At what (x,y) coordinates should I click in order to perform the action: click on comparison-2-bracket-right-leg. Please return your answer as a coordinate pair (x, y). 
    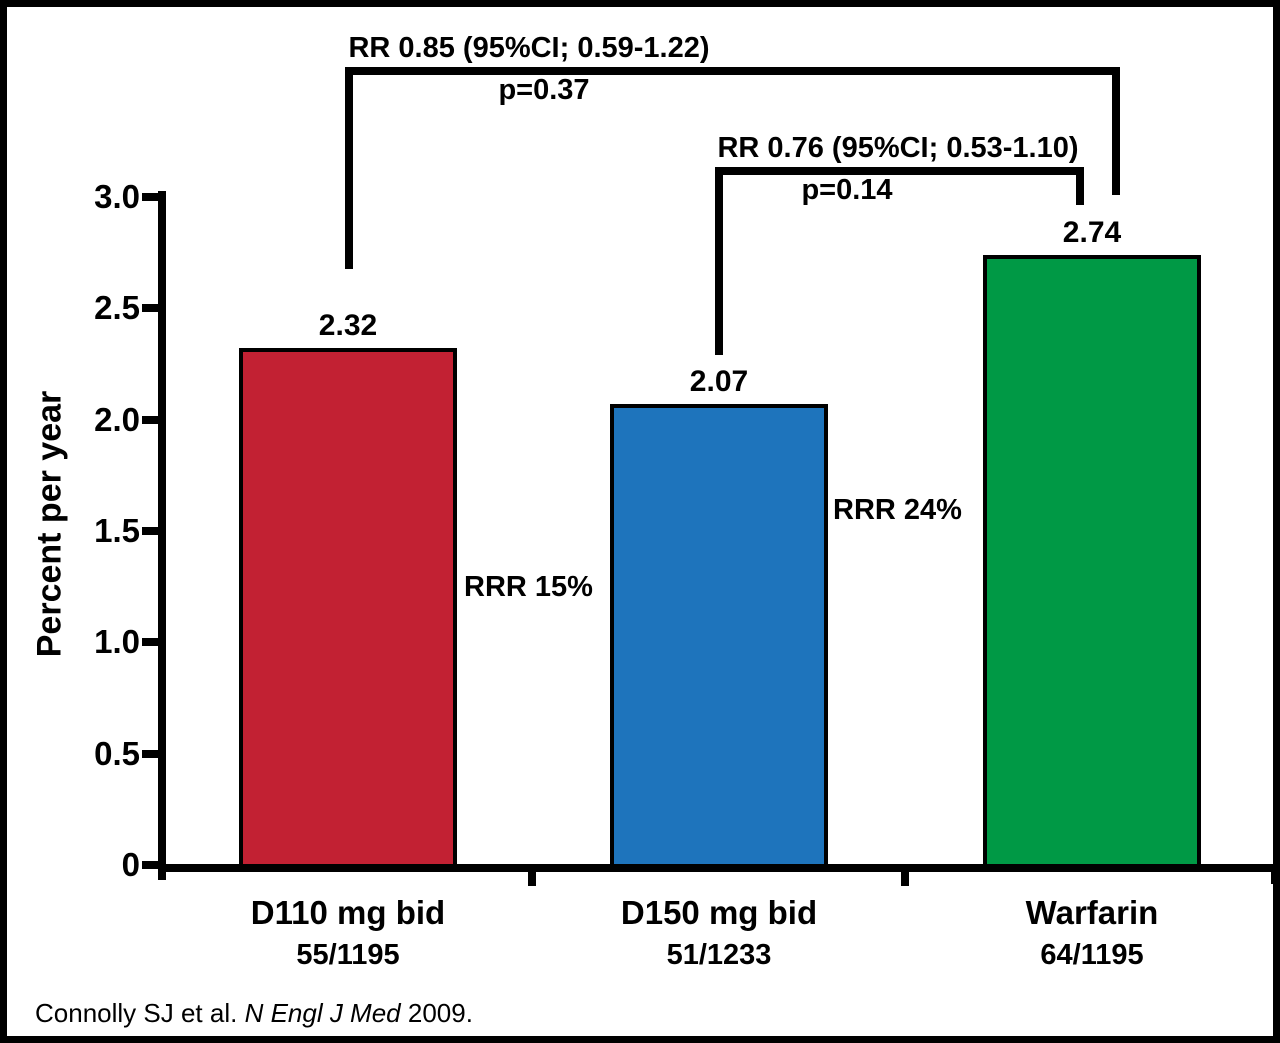
    Looking at the image, I should click on (1080, 186).